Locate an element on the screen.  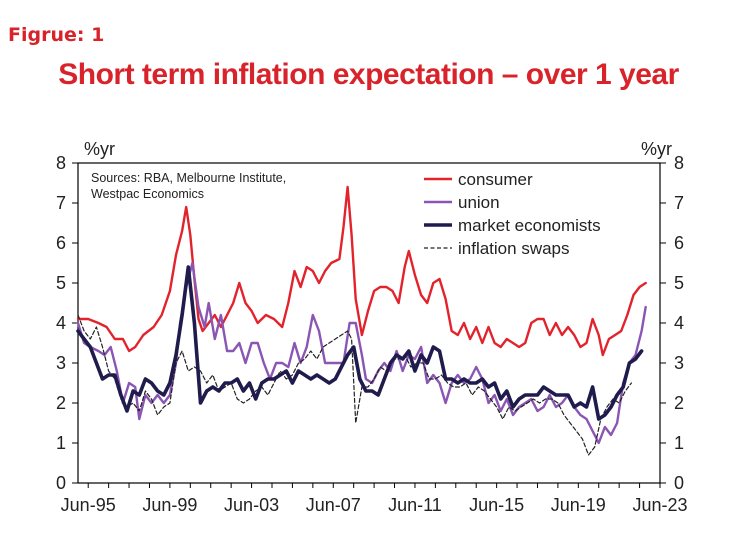
y-tick-label-left: 8 is located at coordinates (61, 163).